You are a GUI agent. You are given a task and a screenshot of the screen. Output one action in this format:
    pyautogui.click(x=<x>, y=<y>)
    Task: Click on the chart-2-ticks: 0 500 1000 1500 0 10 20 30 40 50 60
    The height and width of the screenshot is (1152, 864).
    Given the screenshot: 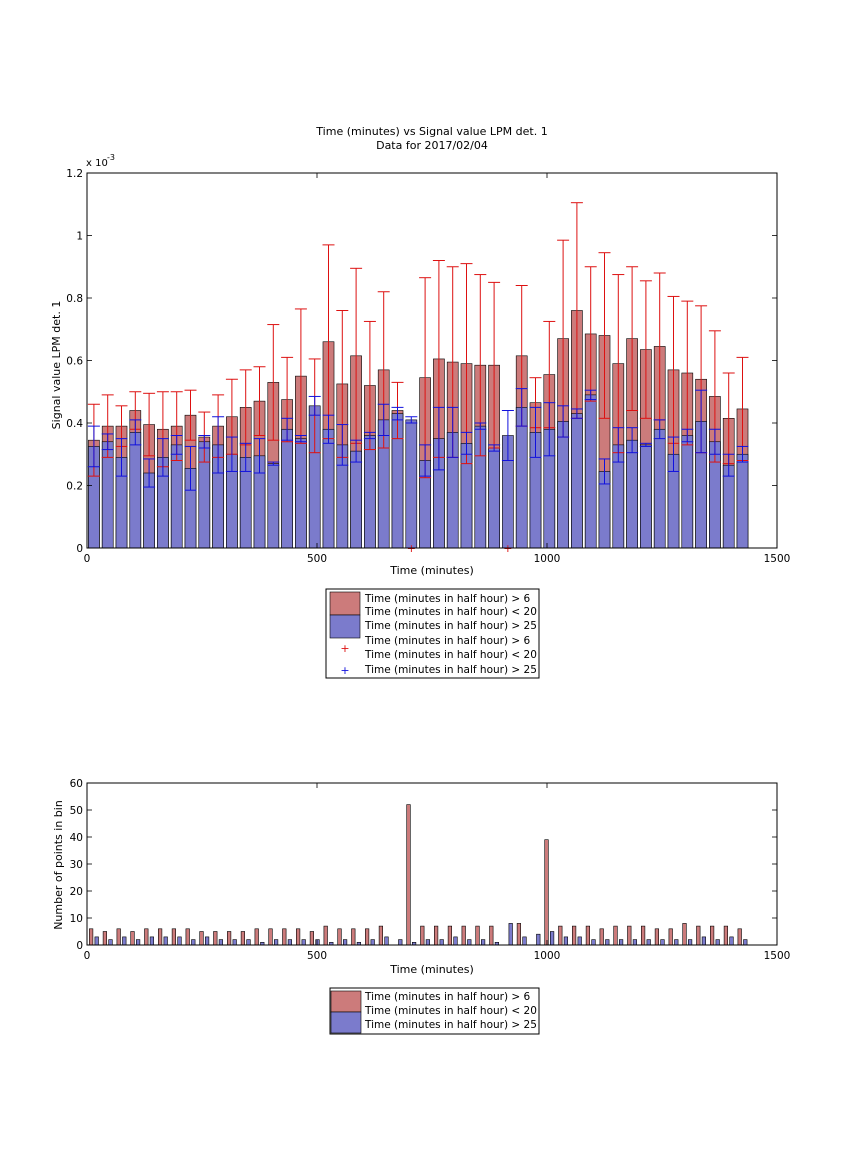 What is the action you would take?
    pyautogui.click(x=430, y=870)
    